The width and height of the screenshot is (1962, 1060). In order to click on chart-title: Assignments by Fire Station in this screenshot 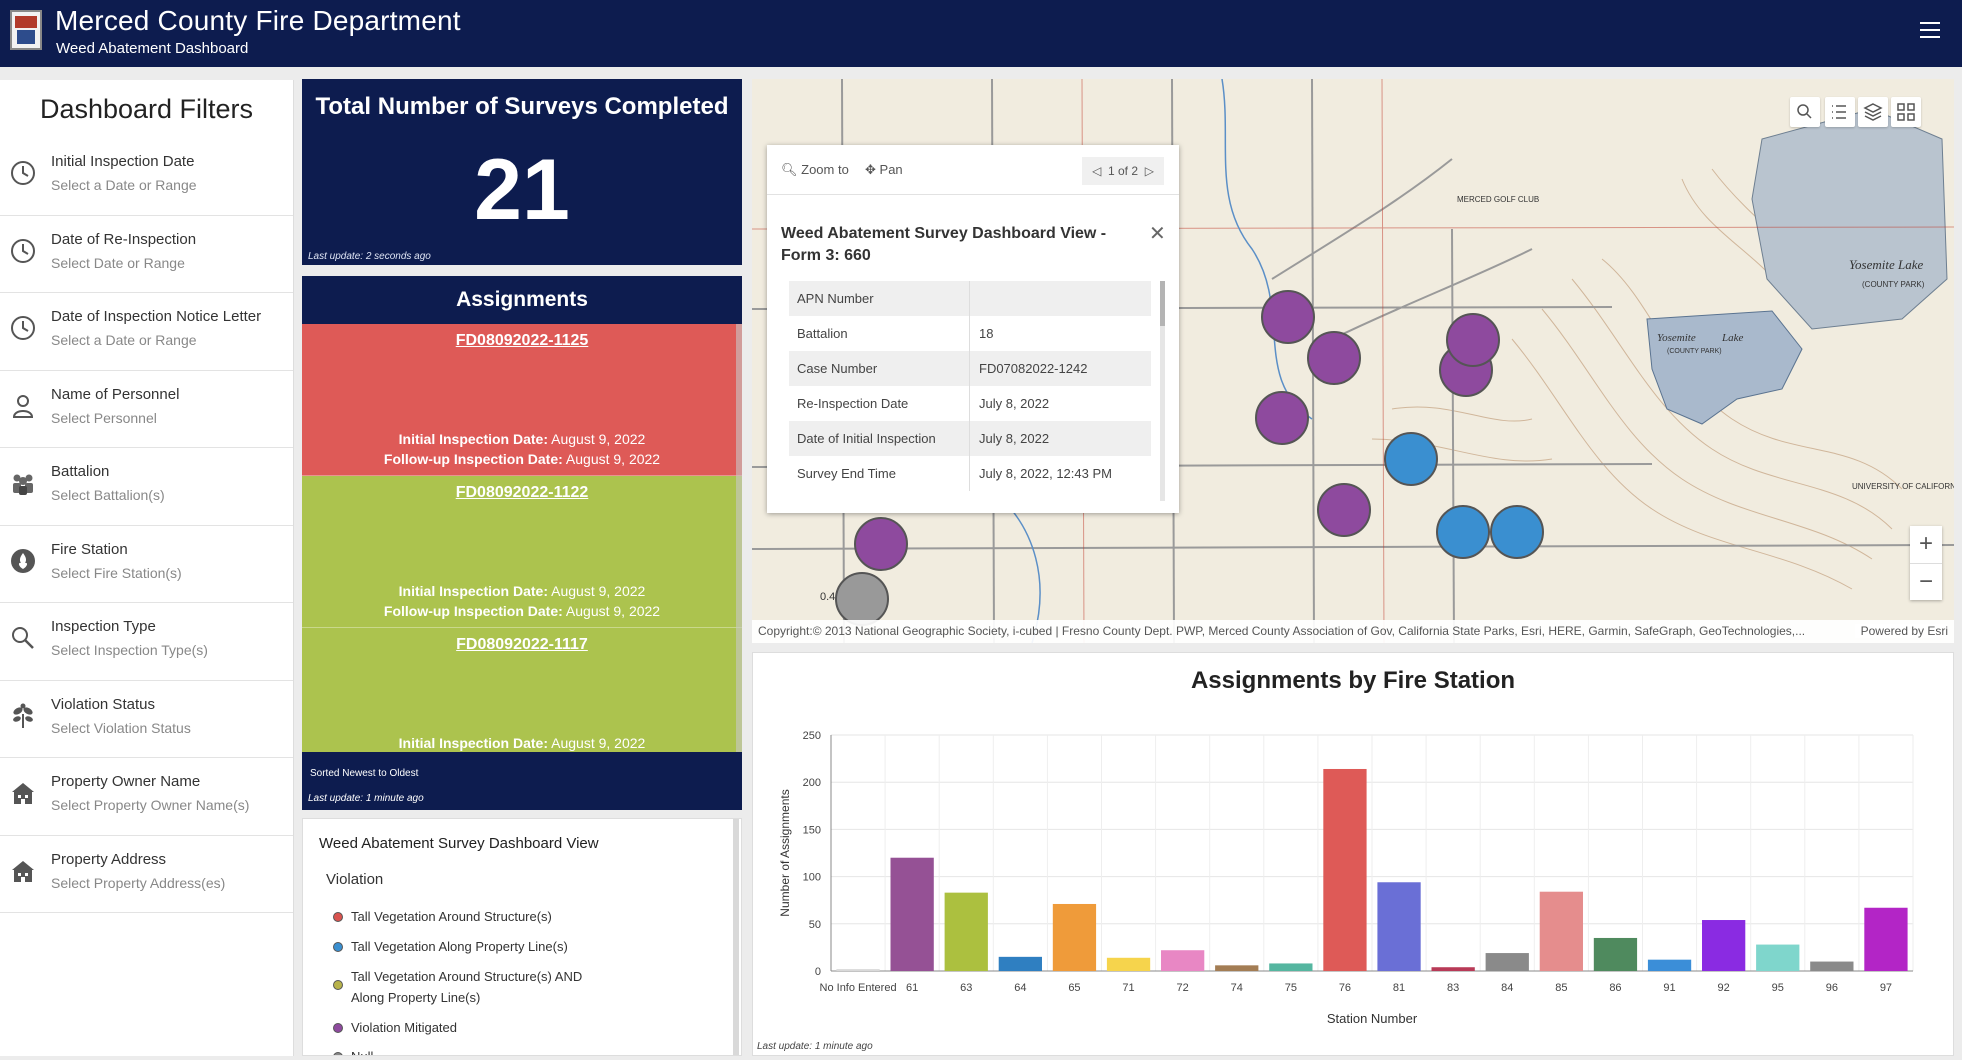, I will do `click(1353, 680)`.